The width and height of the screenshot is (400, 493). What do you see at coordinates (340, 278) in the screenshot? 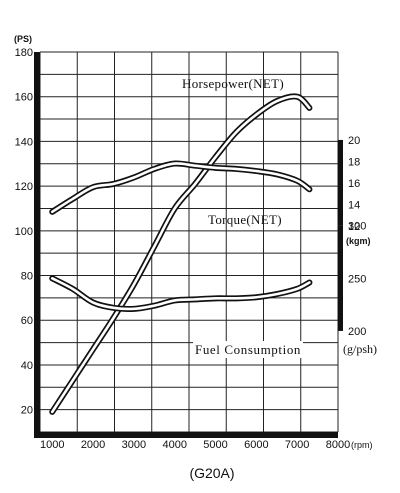
I see `fuel-axis-bar` at bounding box center [340, 278].